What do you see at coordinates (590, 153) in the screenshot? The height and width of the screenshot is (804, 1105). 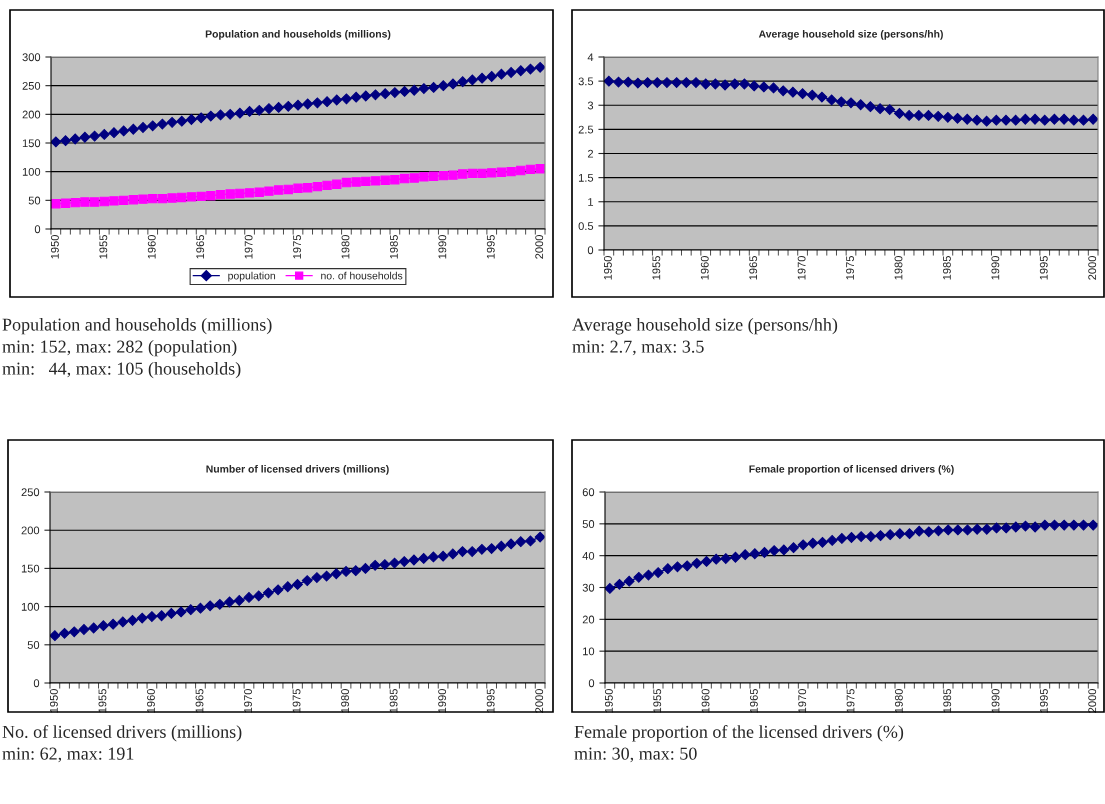 I see `y-tick-label: 2` at bounding box center [590, 153].